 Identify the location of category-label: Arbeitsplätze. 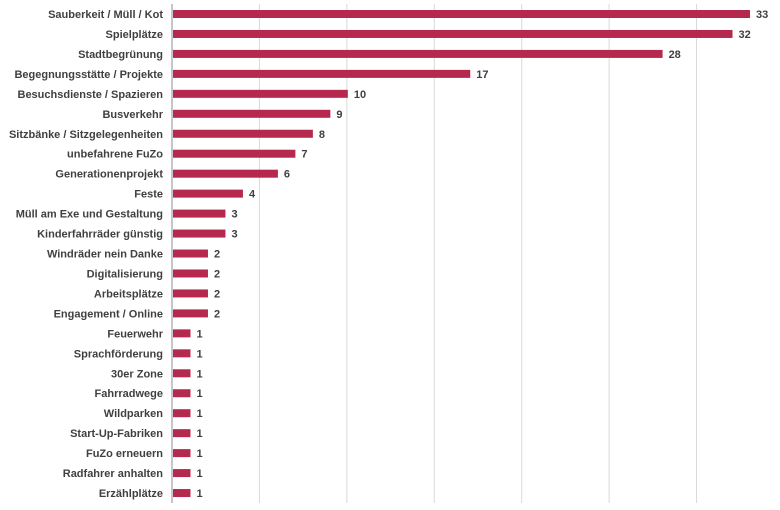
(128, 294).